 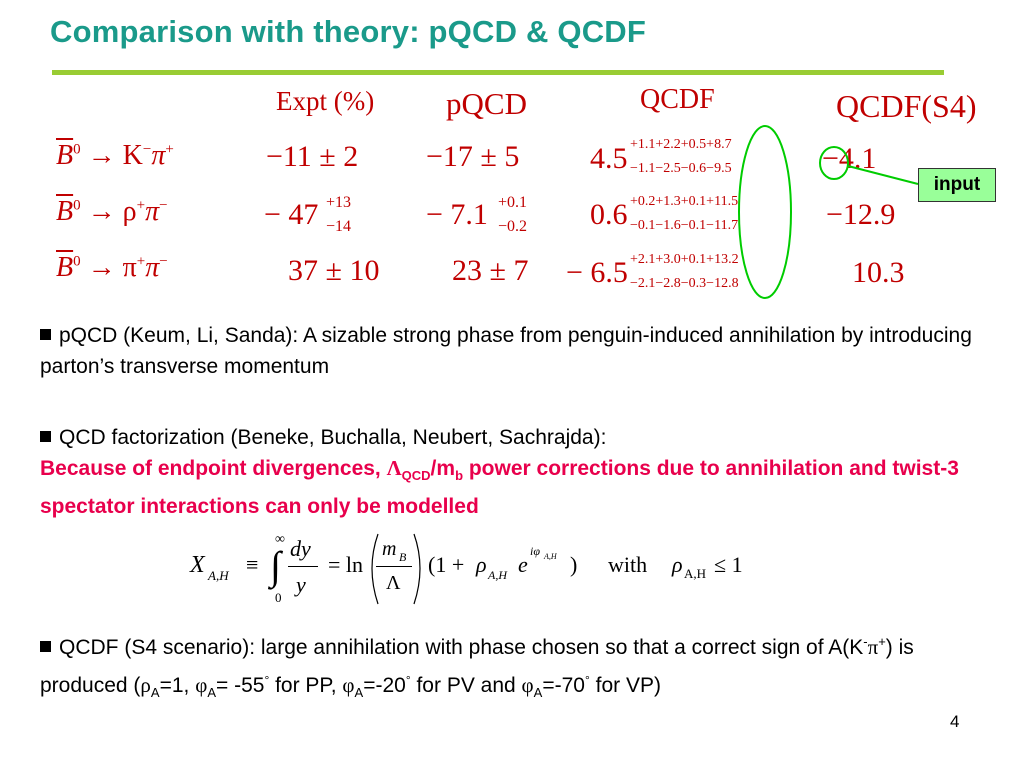 What do you see at coordinates (334, 270) in the screenshot?
I see `expt-row-3: 37 ± 10` at bounding box center [334, 270].